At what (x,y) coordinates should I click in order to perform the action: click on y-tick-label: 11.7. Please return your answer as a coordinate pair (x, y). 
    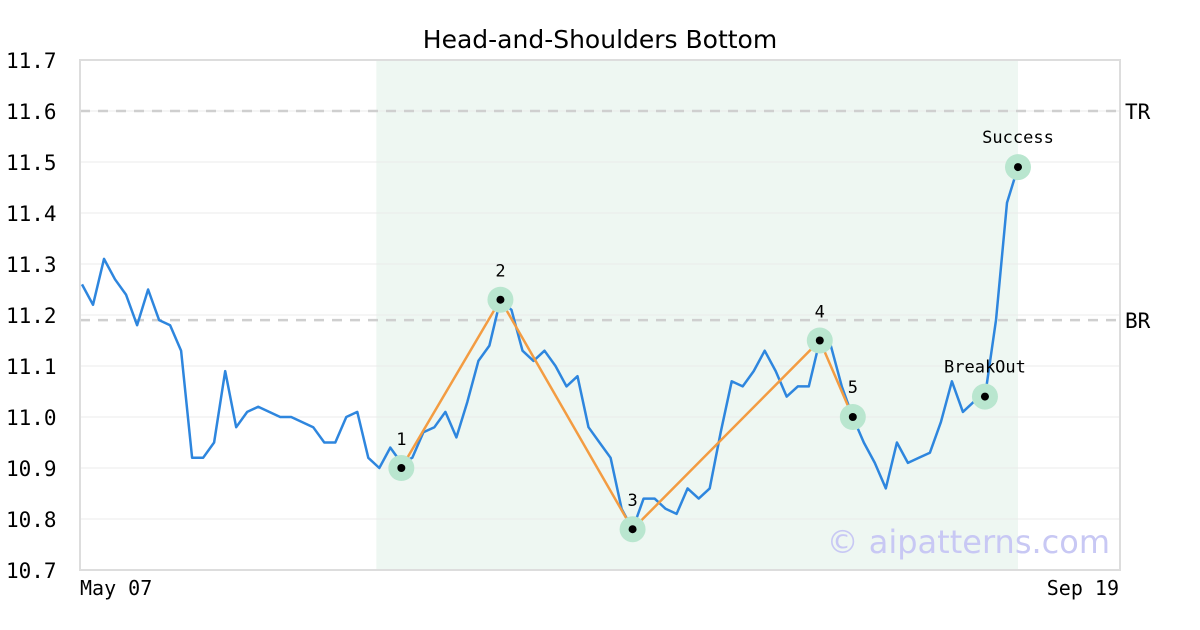
    Looking at the image, I should click on (31, 61).